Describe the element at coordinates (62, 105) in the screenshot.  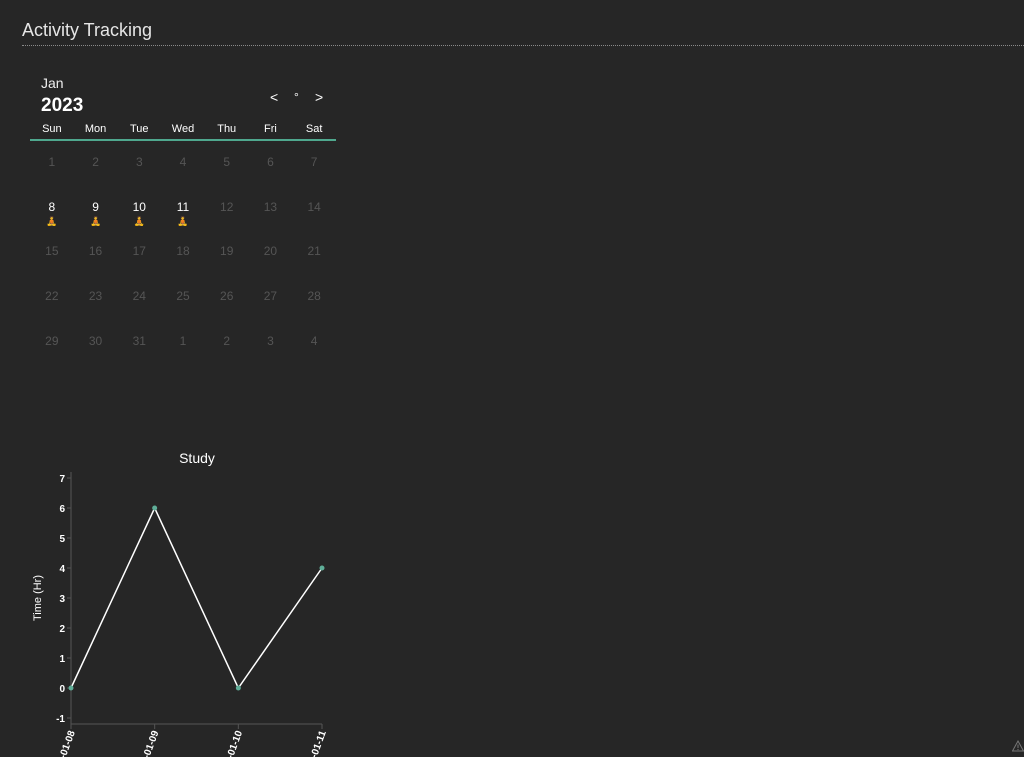
I see `calendar-year: 2023` at that location.